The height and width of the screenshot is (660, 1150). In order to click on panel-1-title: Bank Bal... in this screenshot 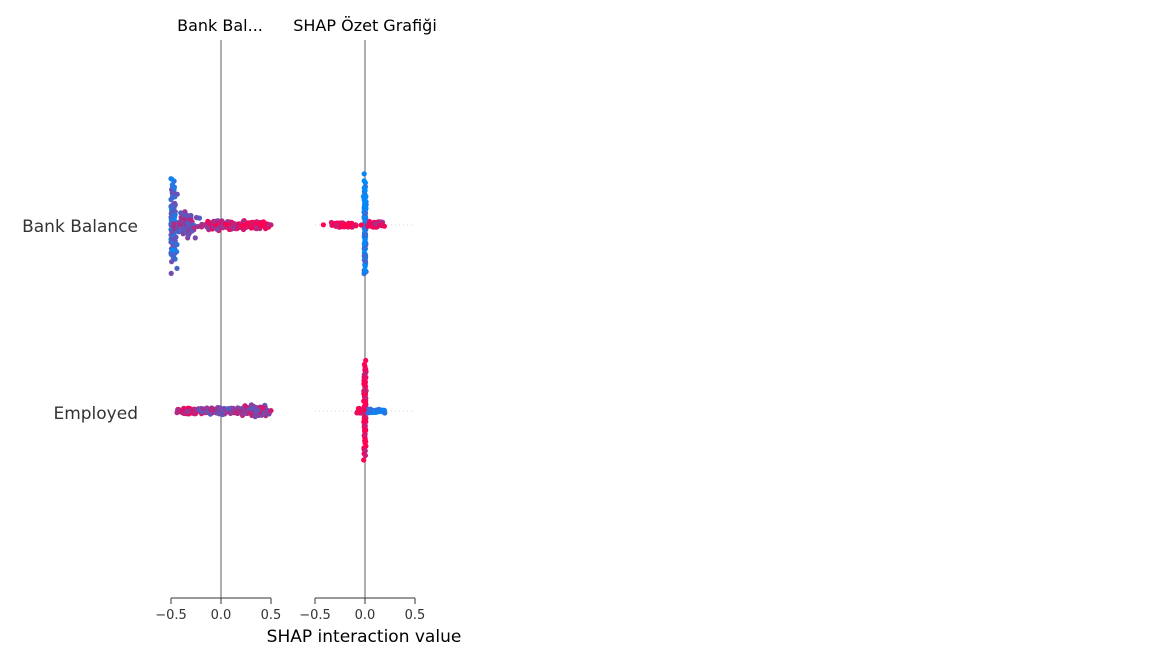, I will do `click(220, 25)`.